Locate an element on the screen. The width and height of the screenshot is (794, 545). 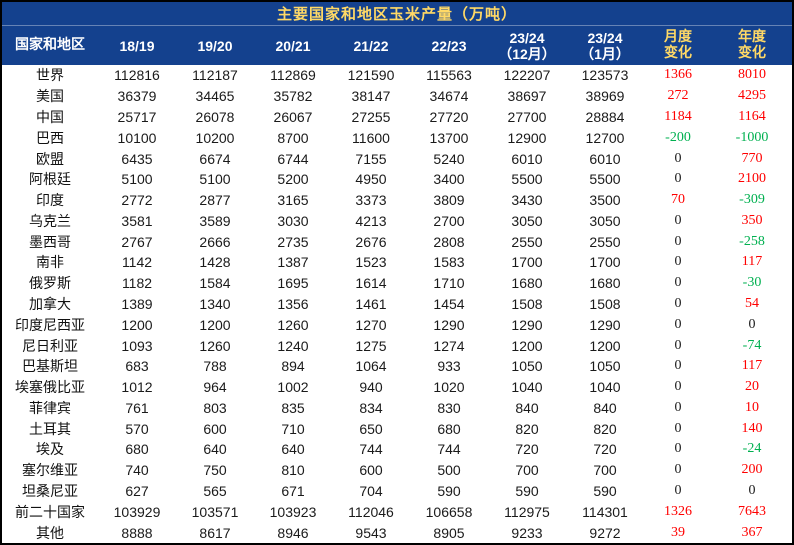
value-cell: 1274 is located at coordinates (449, 345).